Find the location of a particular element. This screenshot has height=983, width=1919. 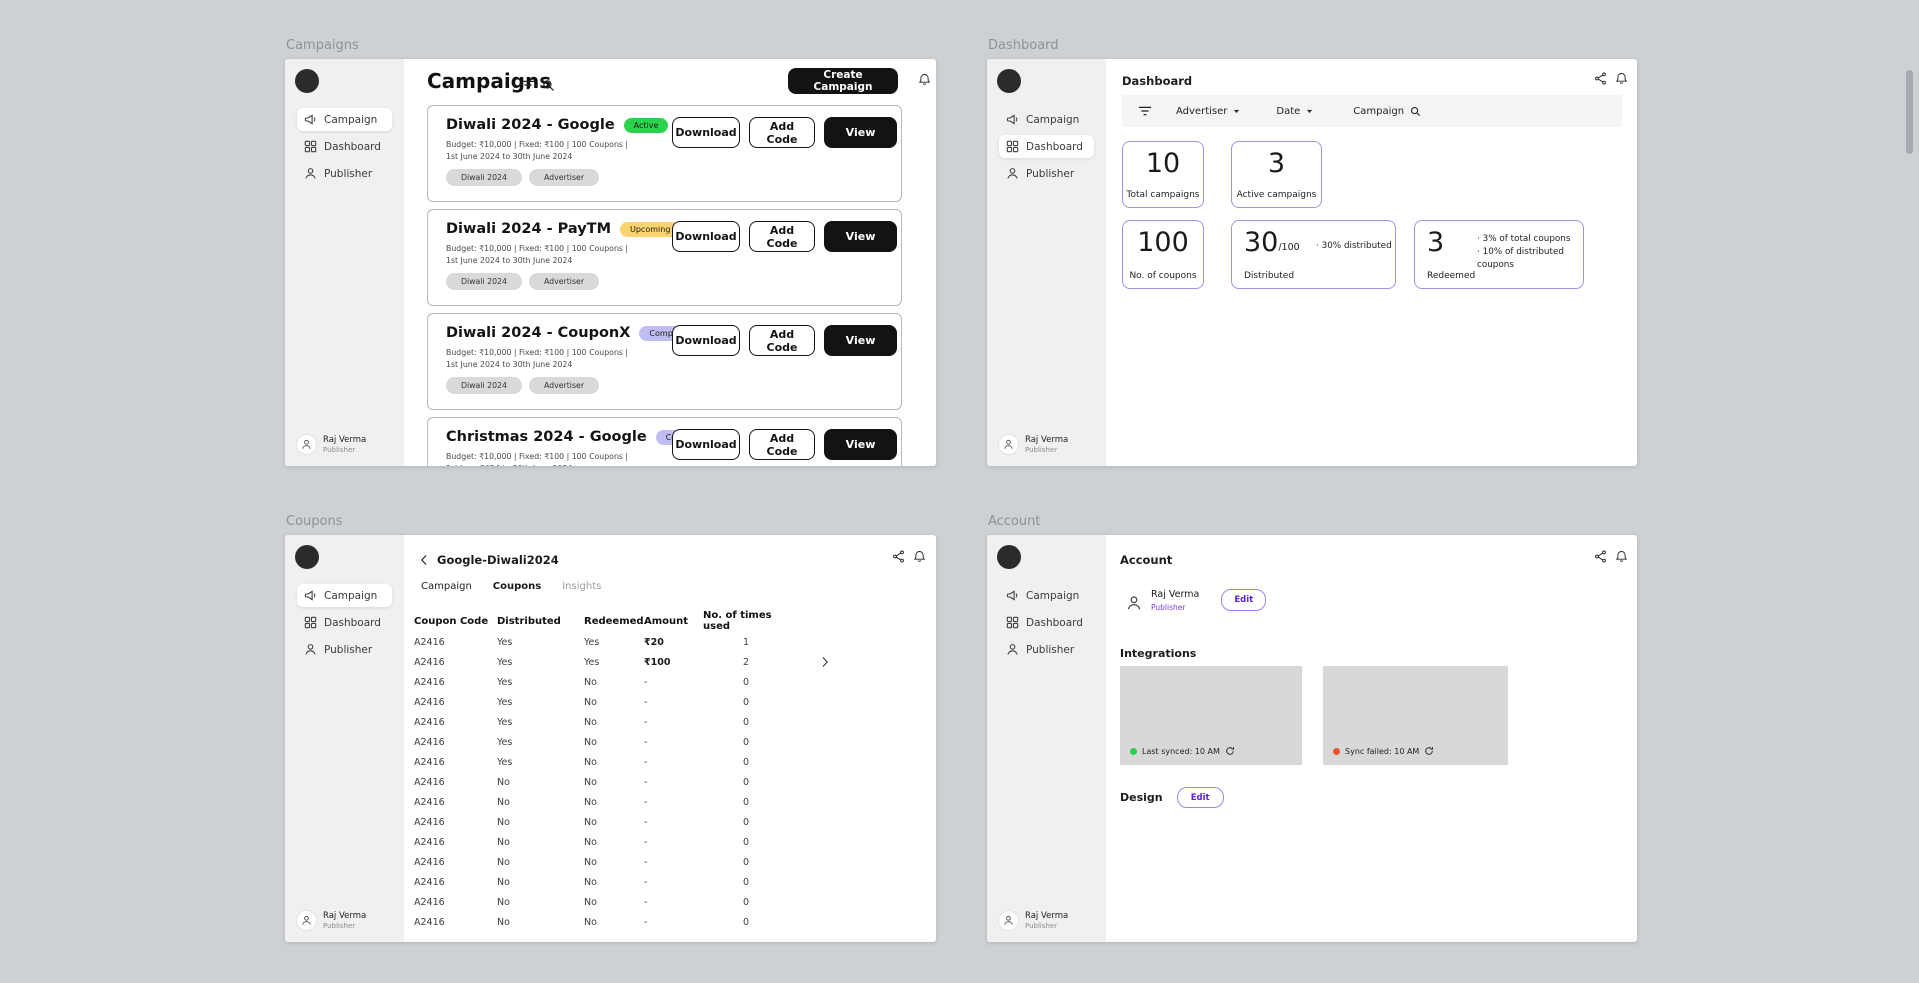

search-icon is located at coordinates (548, 85).